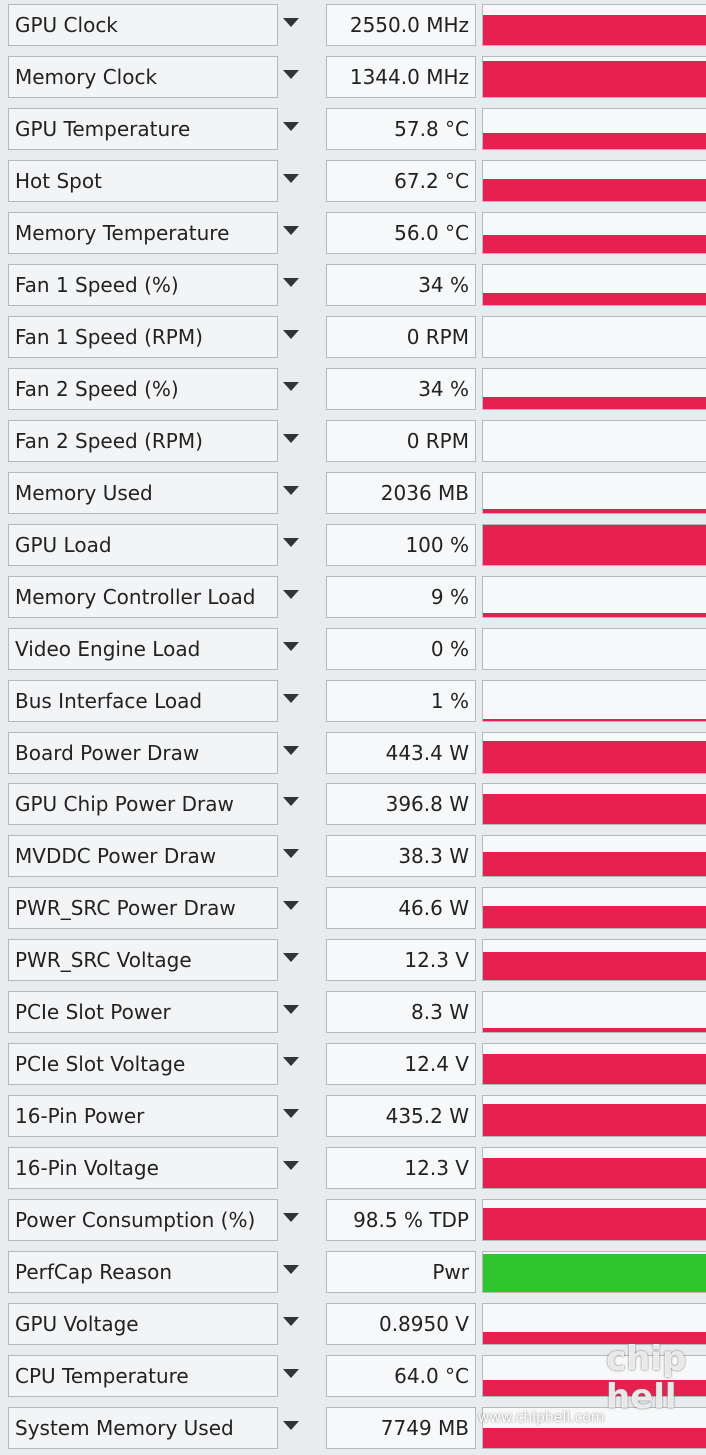  I want to click on sensor-row: 16-Pin Voltage 12.3 V, so click(353, 1169).